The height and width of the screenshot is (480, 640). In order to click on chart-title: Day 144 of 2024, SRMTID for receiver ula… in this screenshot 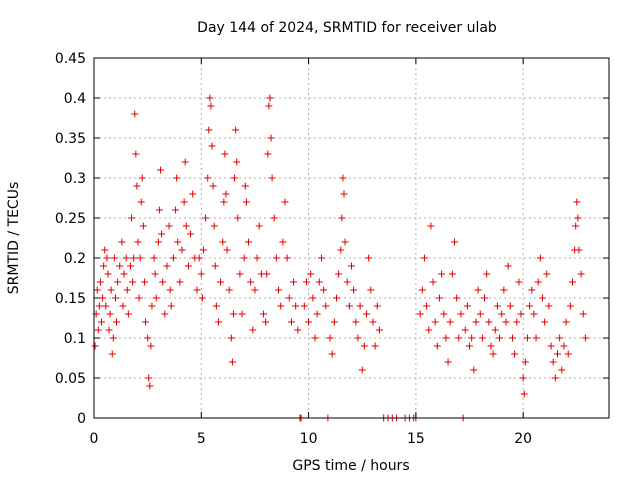, I will do `click(347, 28)`.